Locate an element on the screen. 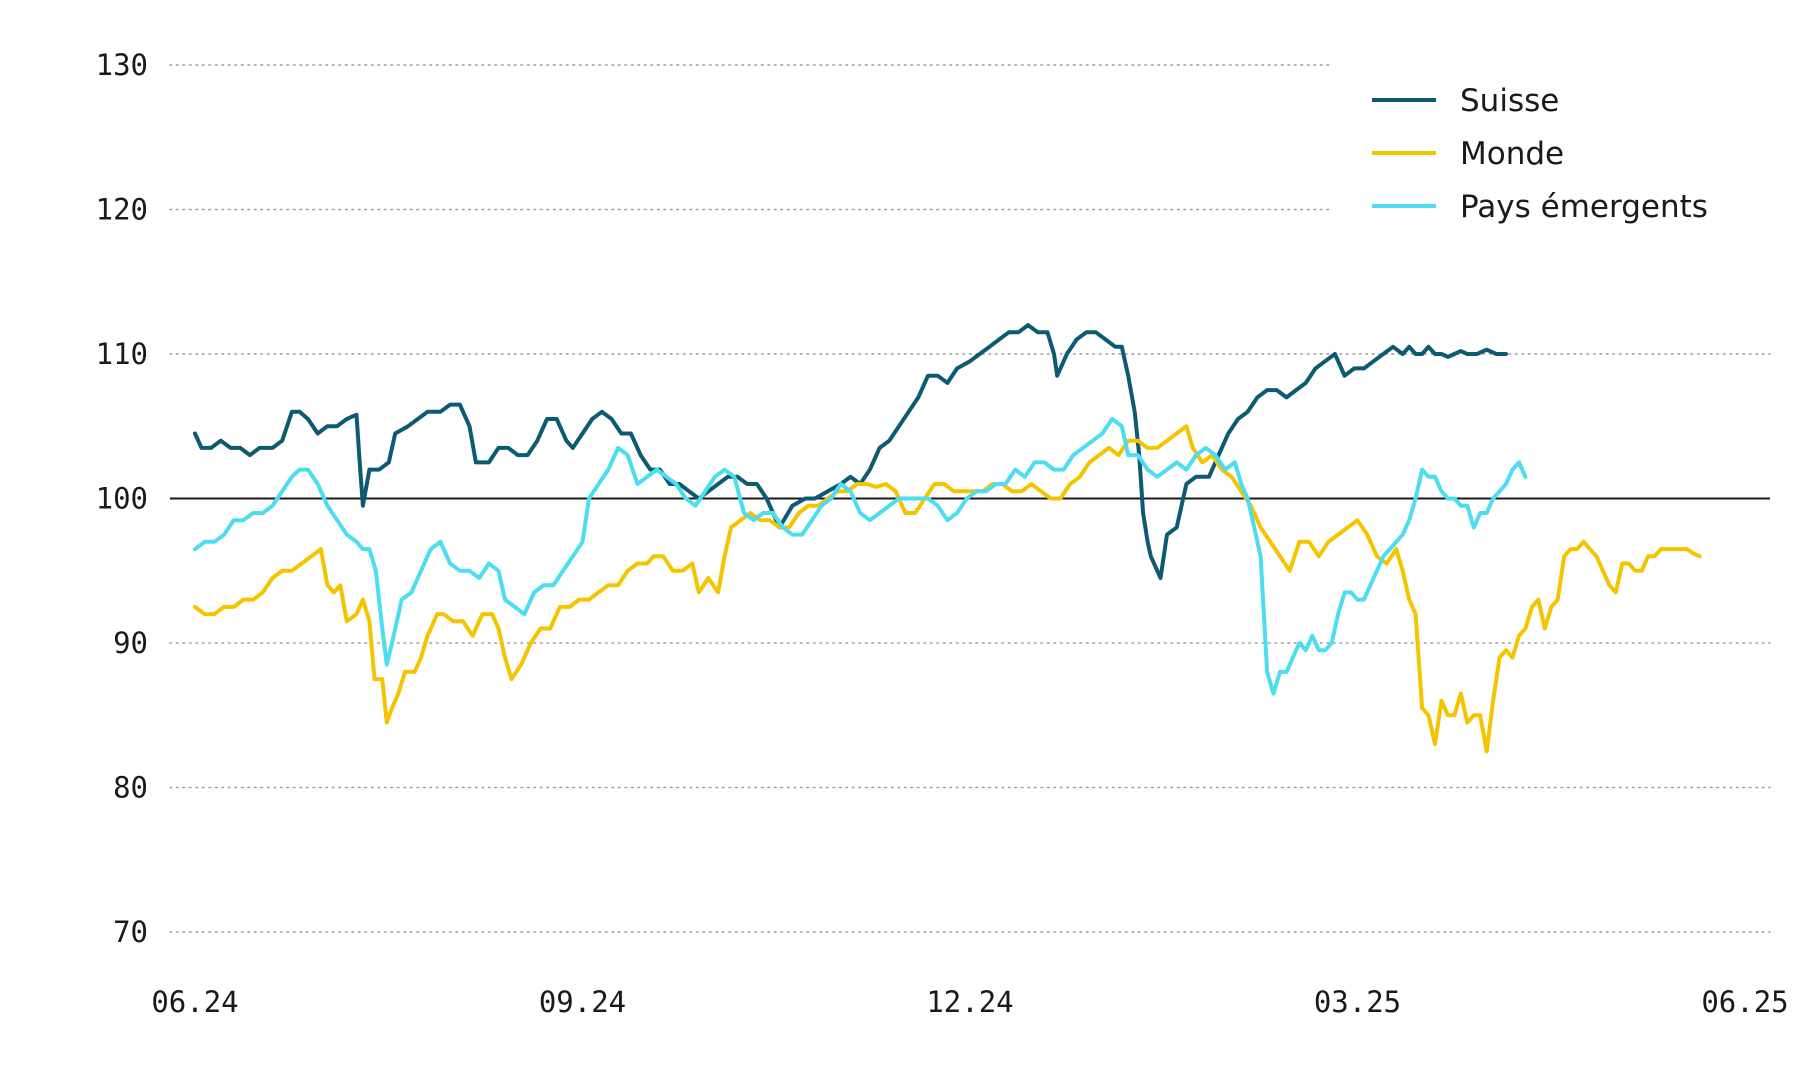 This screenshot has height=1080, width=1800. legend-label-0: Suisse is located at coordinates (1509, 101).